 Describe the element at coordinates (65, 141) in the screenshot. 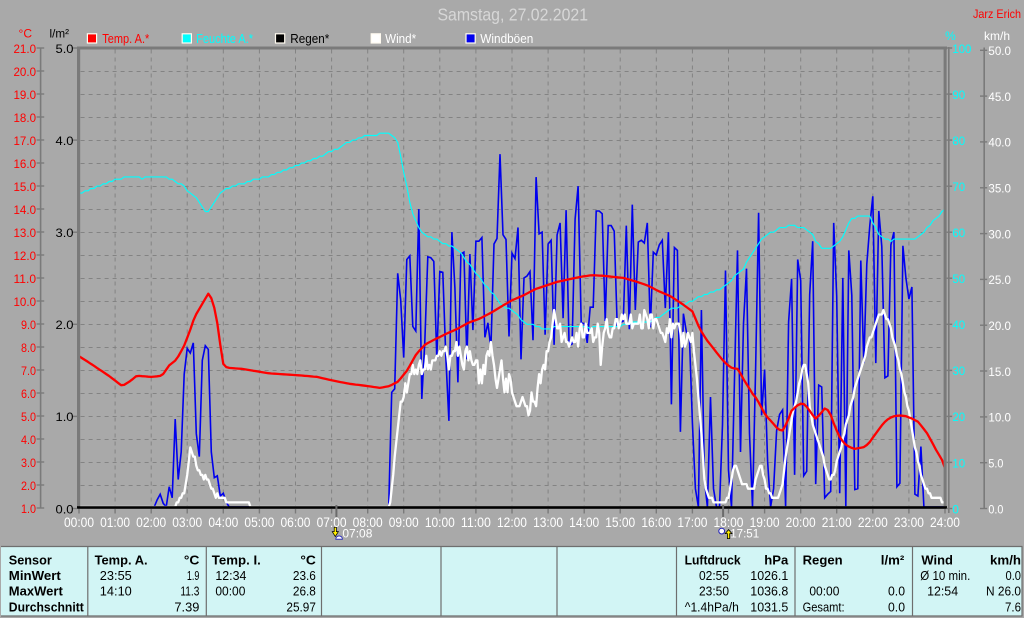

I see `svg-text: 4.0` at that location.